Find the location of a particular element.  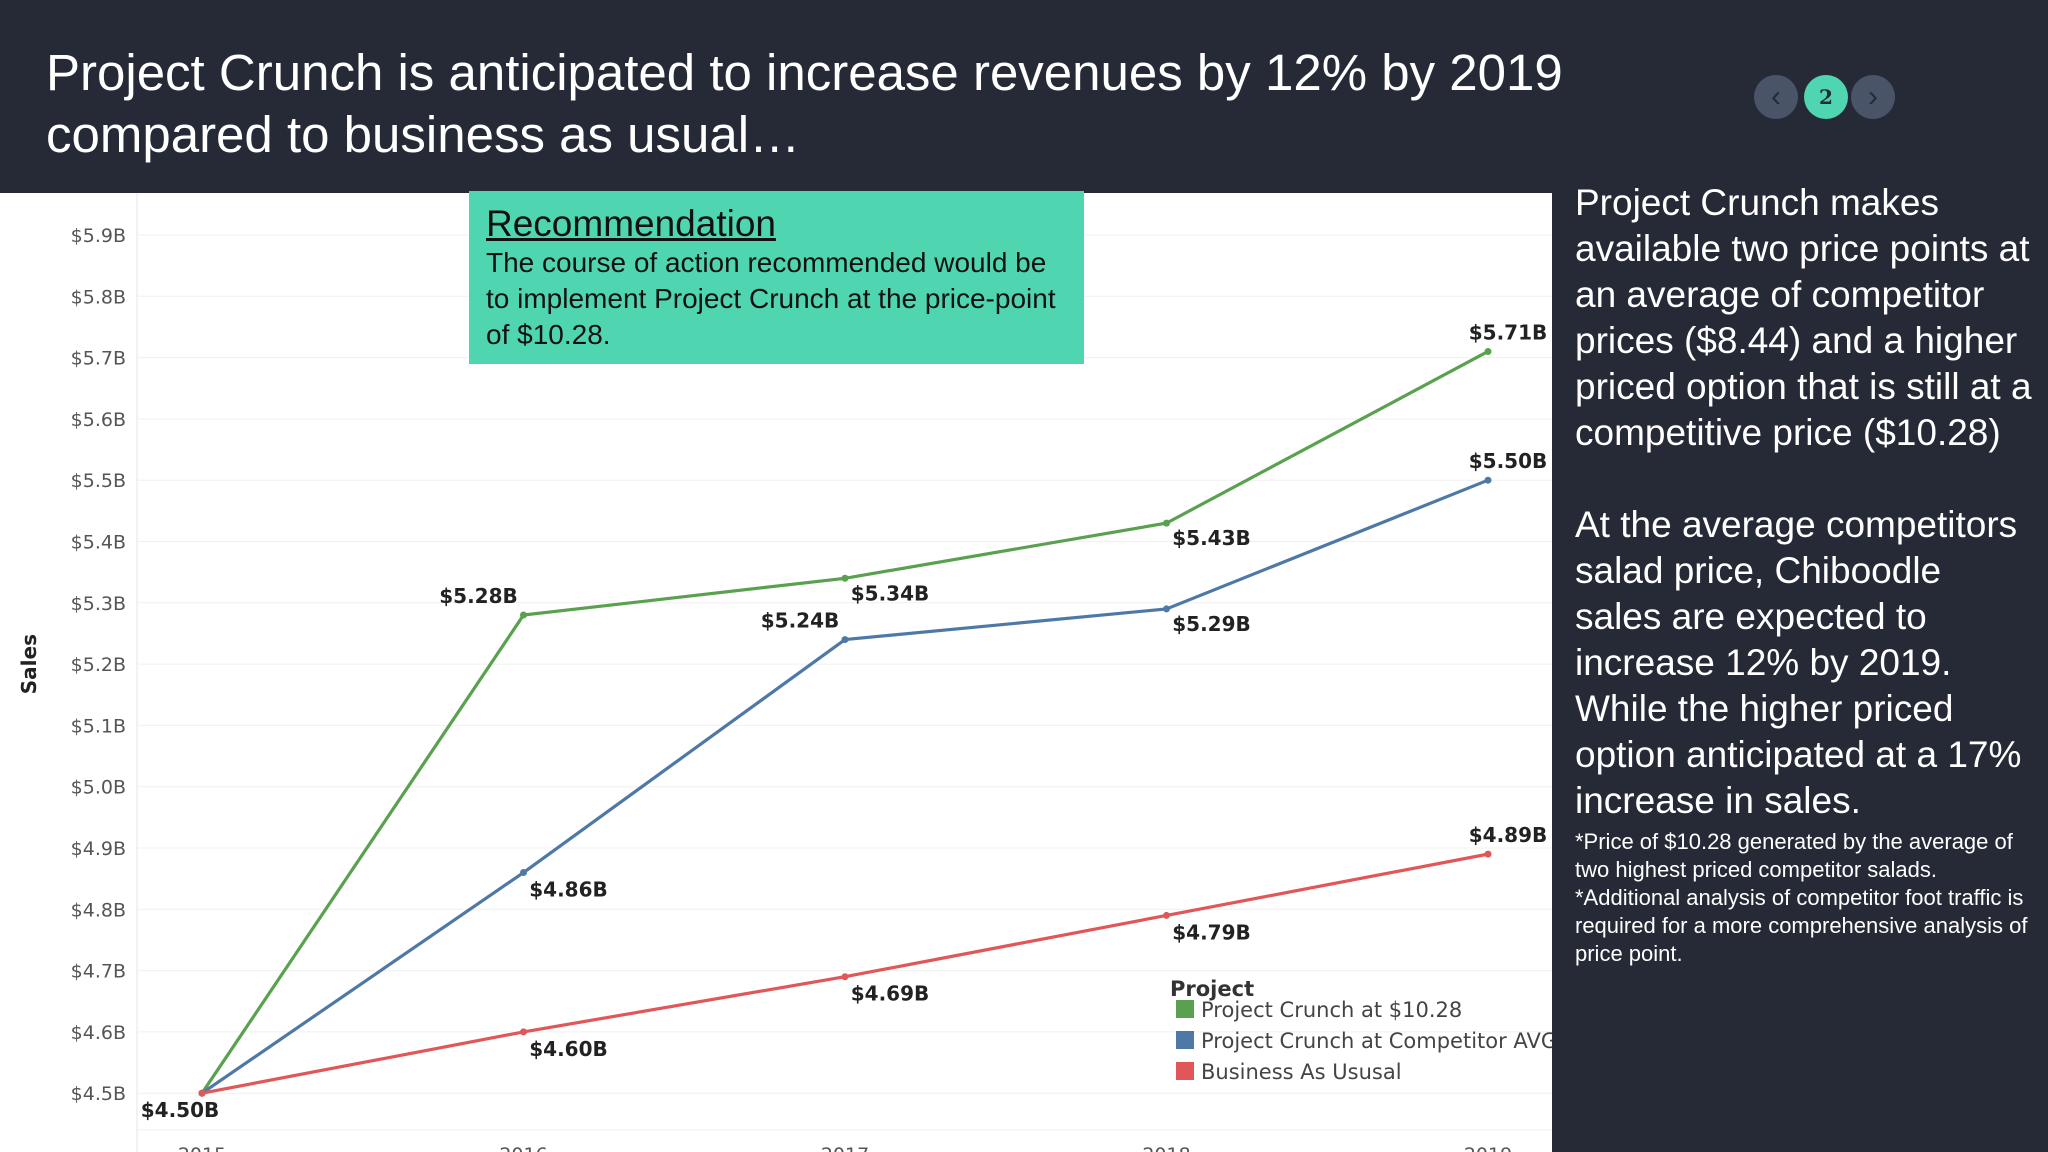

legend-title: Project is located at coordinates (1212, 989).